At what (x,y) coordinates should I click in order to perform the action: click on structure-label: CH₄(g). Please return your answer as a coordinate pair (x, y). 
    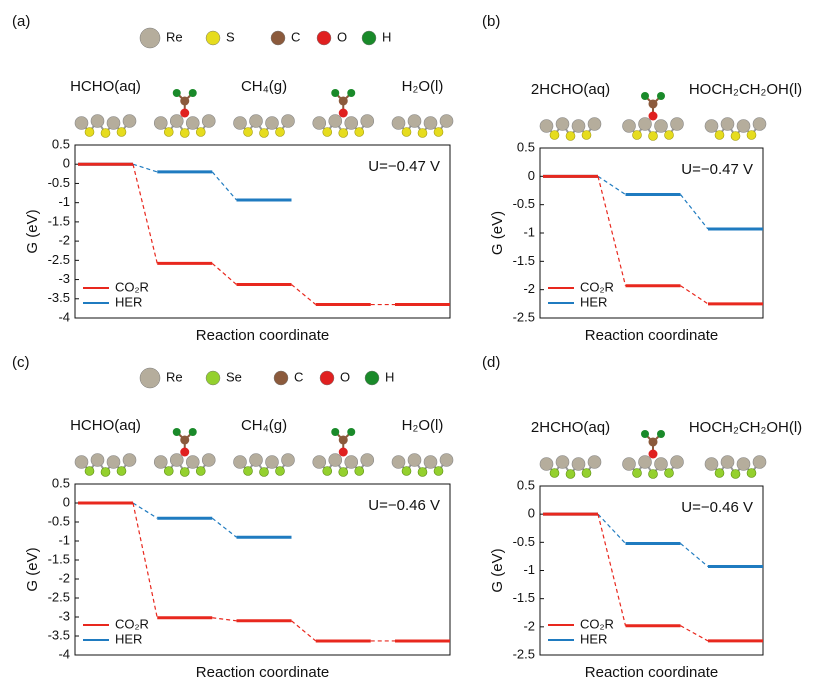
    Looking at the image, I should click on (264, 86).